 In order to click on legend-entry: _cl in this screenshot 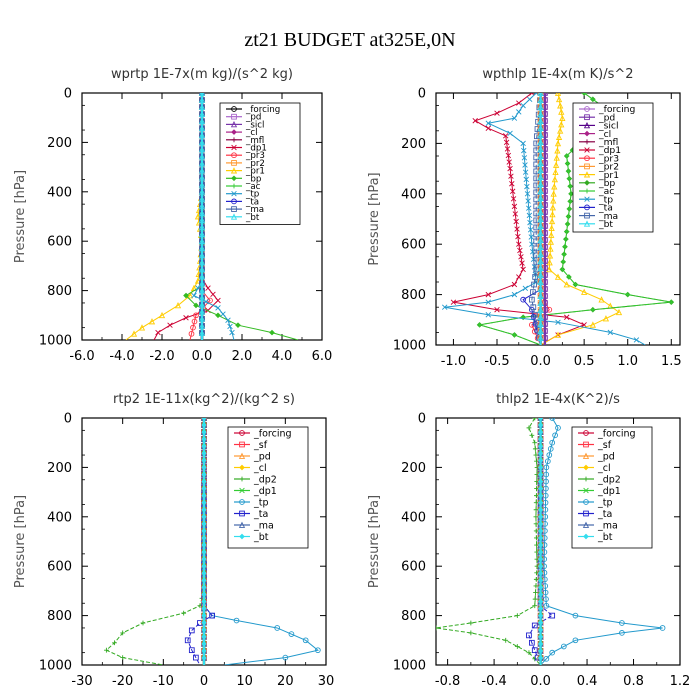, I will do `click(260, 468)`.